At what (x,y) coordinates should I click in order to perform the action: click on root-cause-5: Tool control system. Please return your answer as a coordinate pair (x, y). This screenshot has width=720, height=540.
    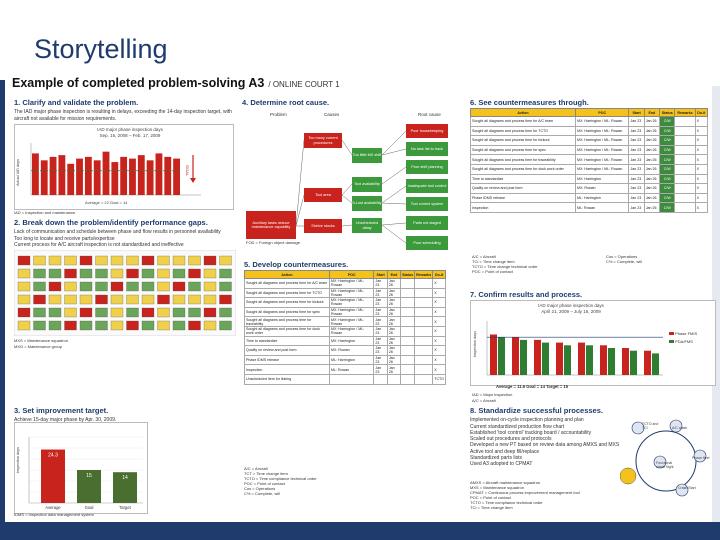
    Looking at the image, I should click on (427, 204).